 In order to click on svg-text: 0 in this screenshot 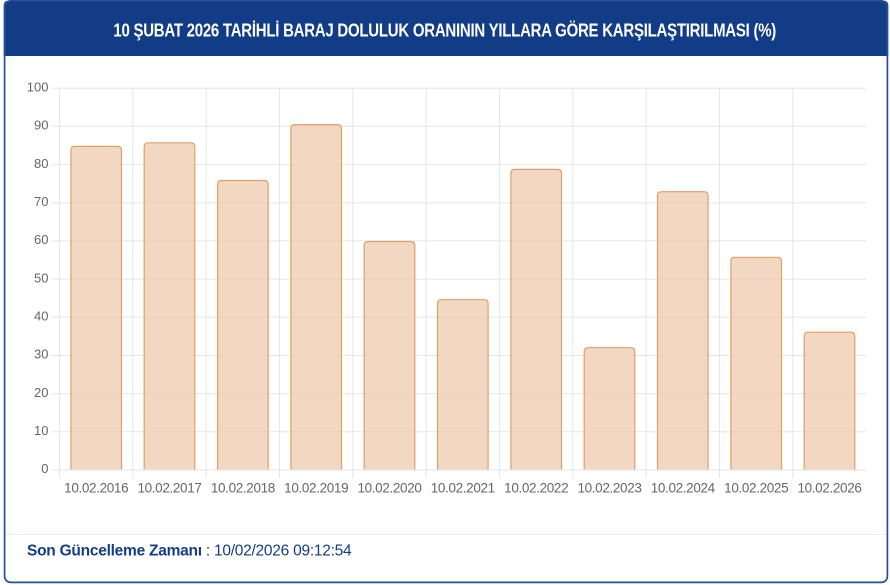, I will do `click(44, 468)`.